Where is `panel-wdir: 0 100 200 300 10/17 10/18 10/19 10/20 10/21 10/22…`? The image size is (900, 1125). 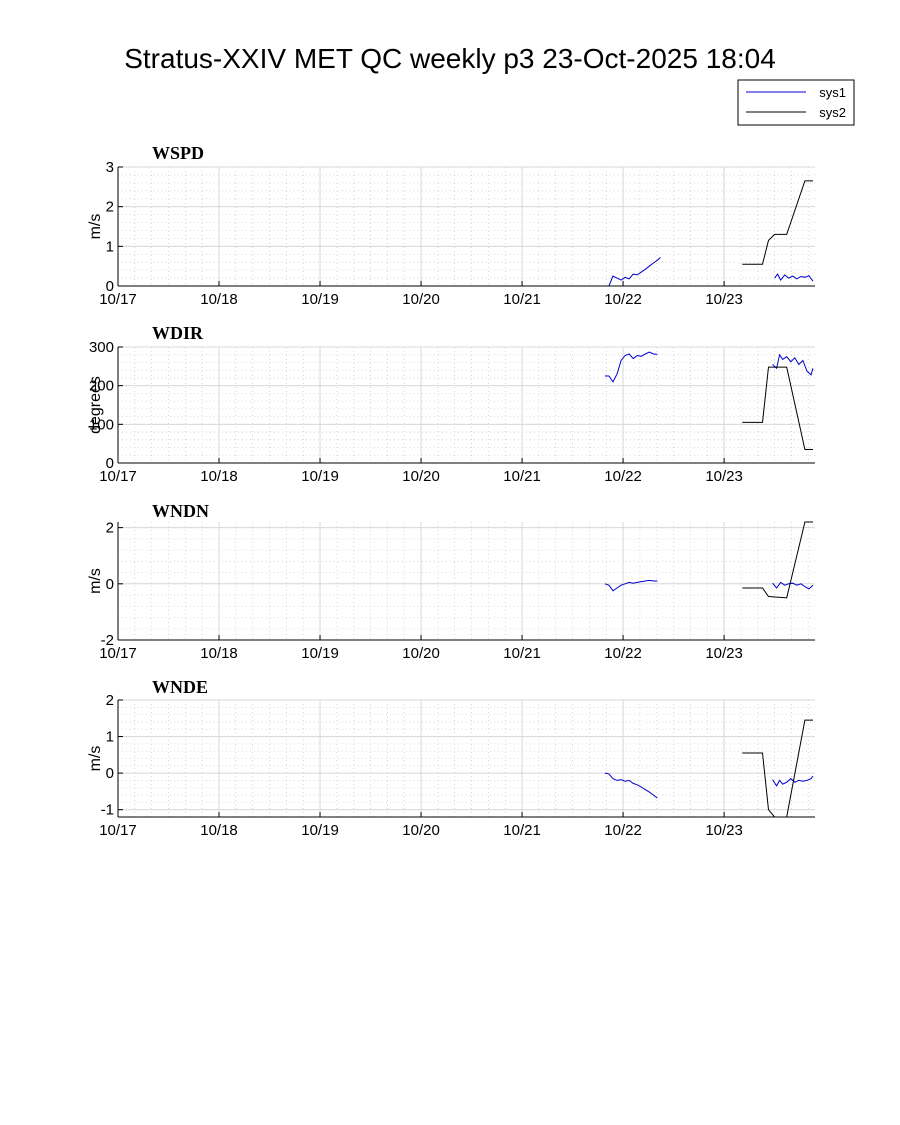
panel-wdir: 0 100 200 300 10/17 10/18 10/19 10/20 10/21 10/22… is located at coordinates (451, 404).